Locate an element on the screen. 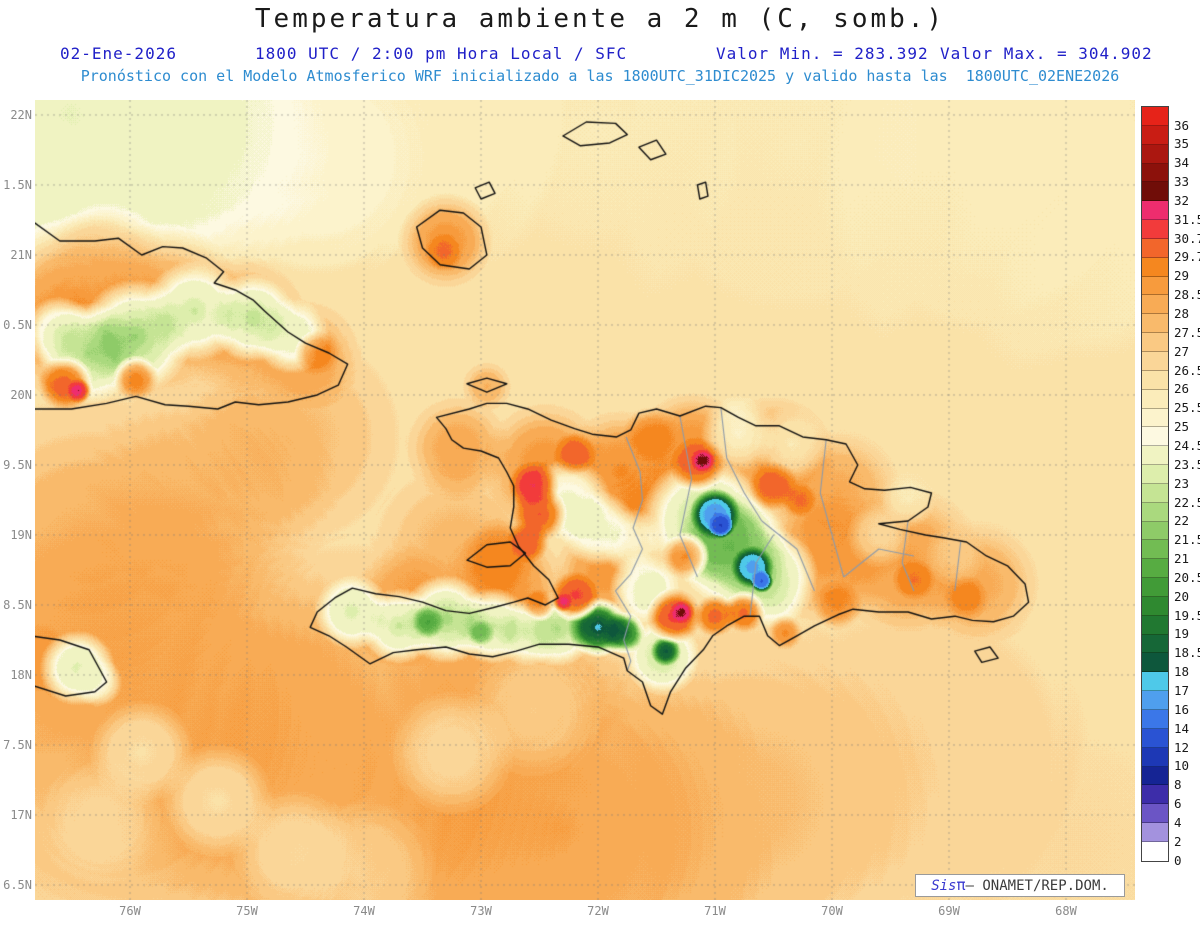  lon-tick-label: 68W is located at coordinates (1066, 911).